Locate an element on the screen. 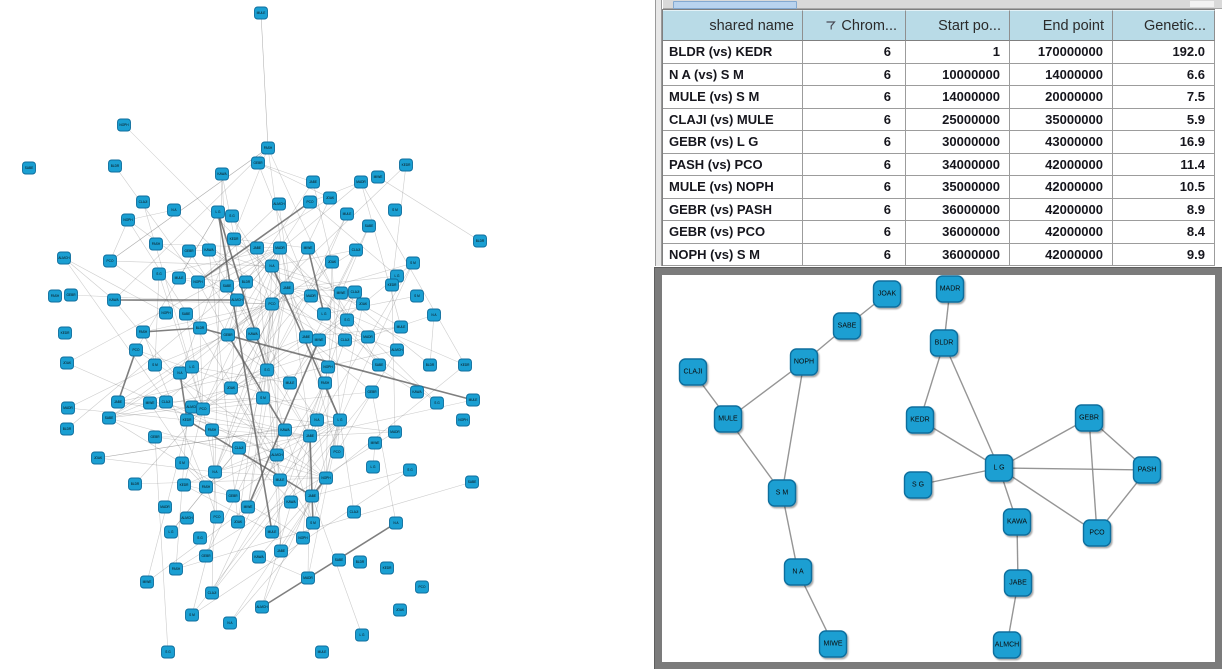 The height and width of the screenshot is (669, 1222). table-cell: PASH (vs) PCO is located at coordinates (733, 164).